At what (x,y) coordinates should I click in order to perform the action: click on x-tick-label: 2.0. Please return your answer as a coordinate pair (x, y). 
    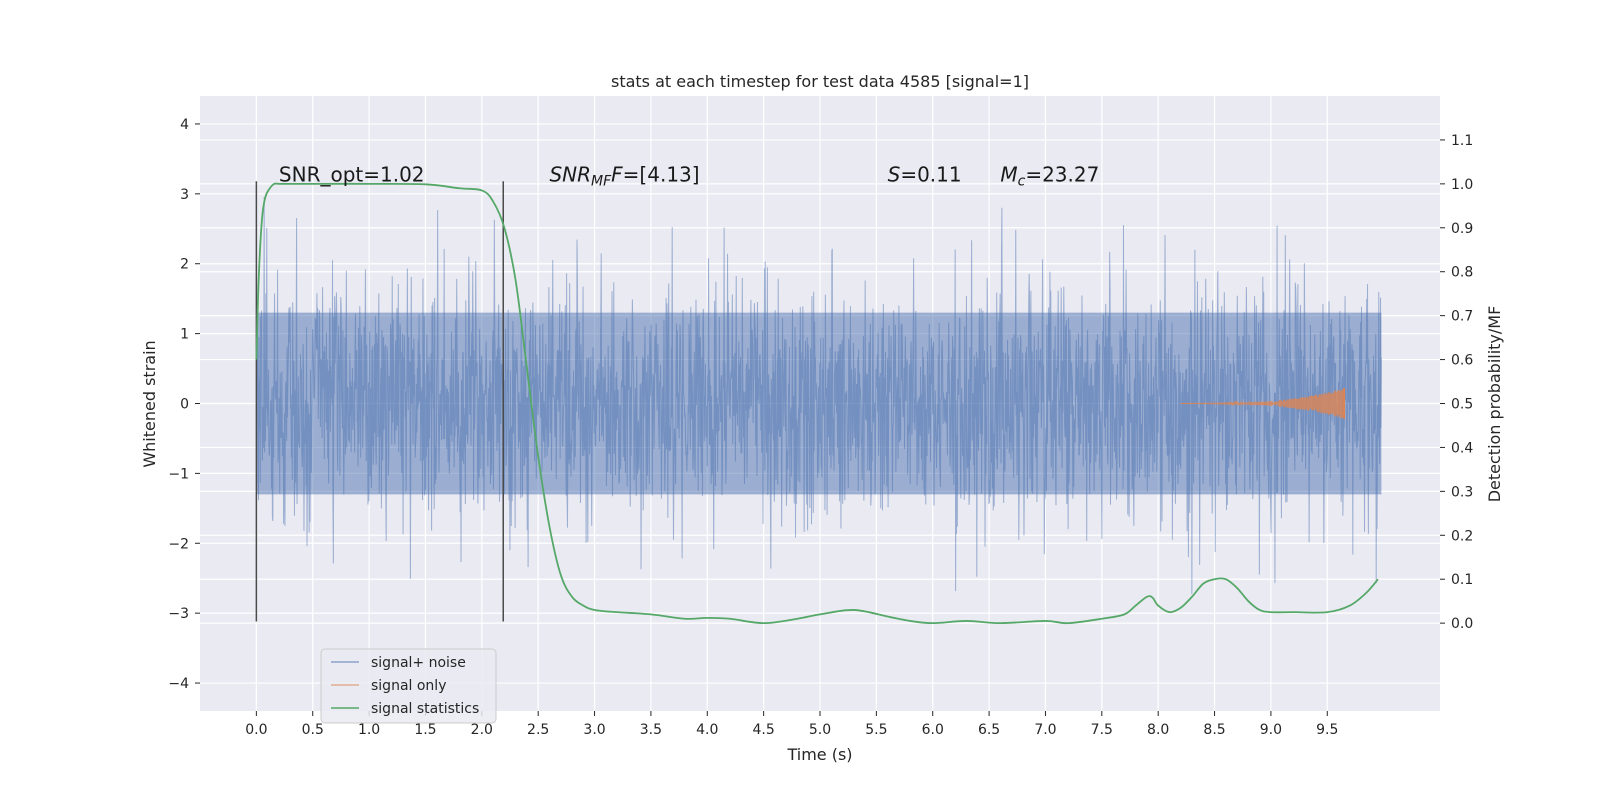
    Looking at the image, I should click on (482, 730).